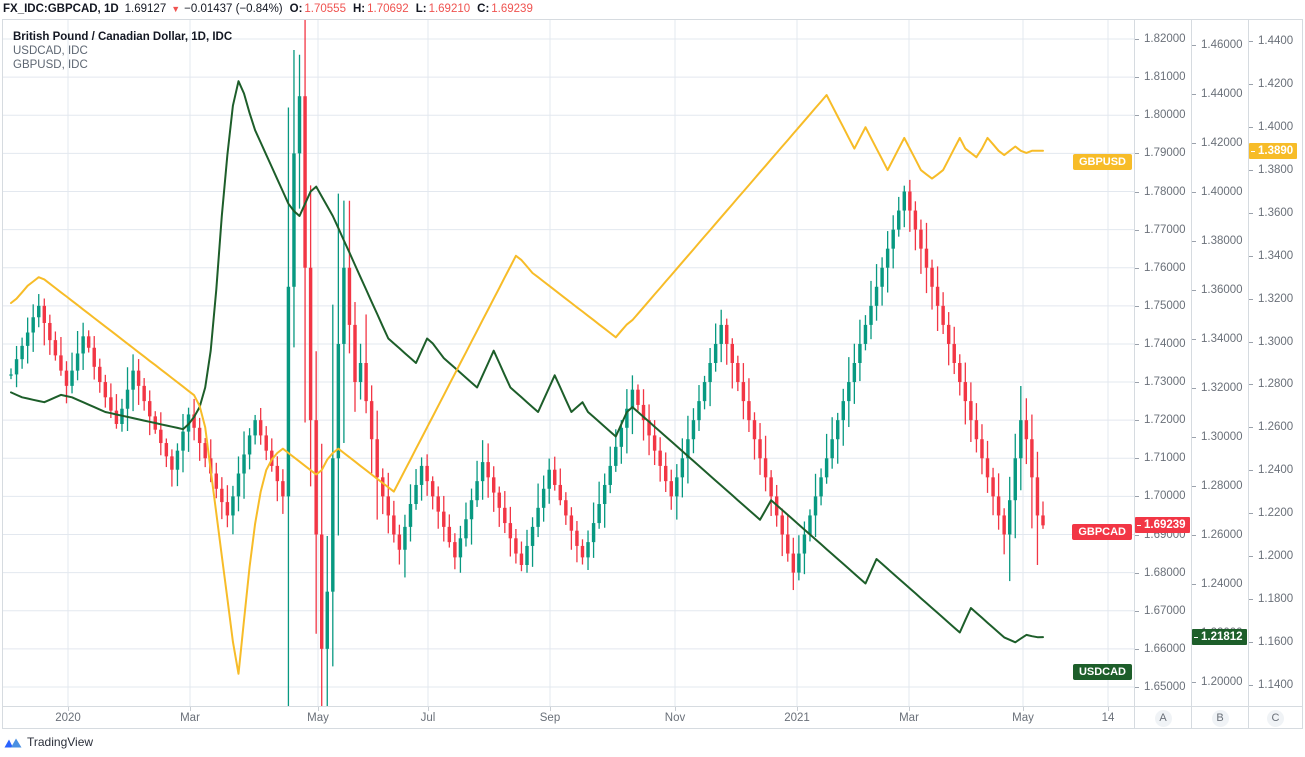  What do you see at coordinates (550, 718) in the screenshot?
I see `time-axis-label: Sep` at bounding box center [550, 718].